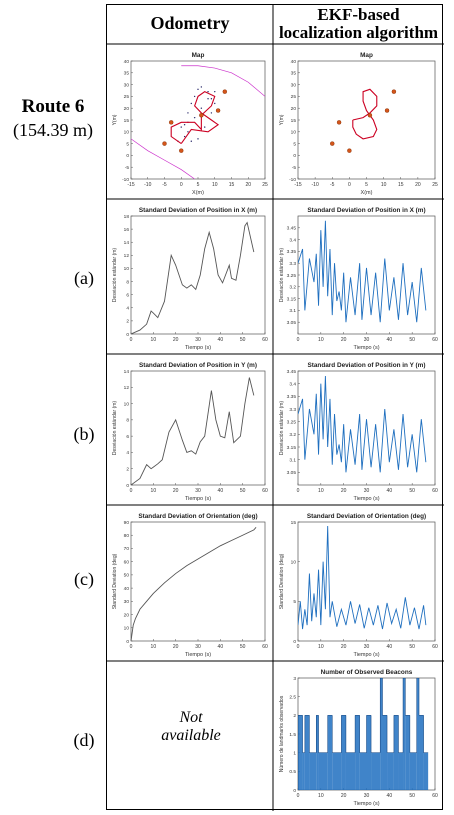 Image resolution: width=454 pixels, height=815 pixels. Describe the element at coordinates (292, 229) in the screenshot. I see `y-tick-label: 3.45` at that location.